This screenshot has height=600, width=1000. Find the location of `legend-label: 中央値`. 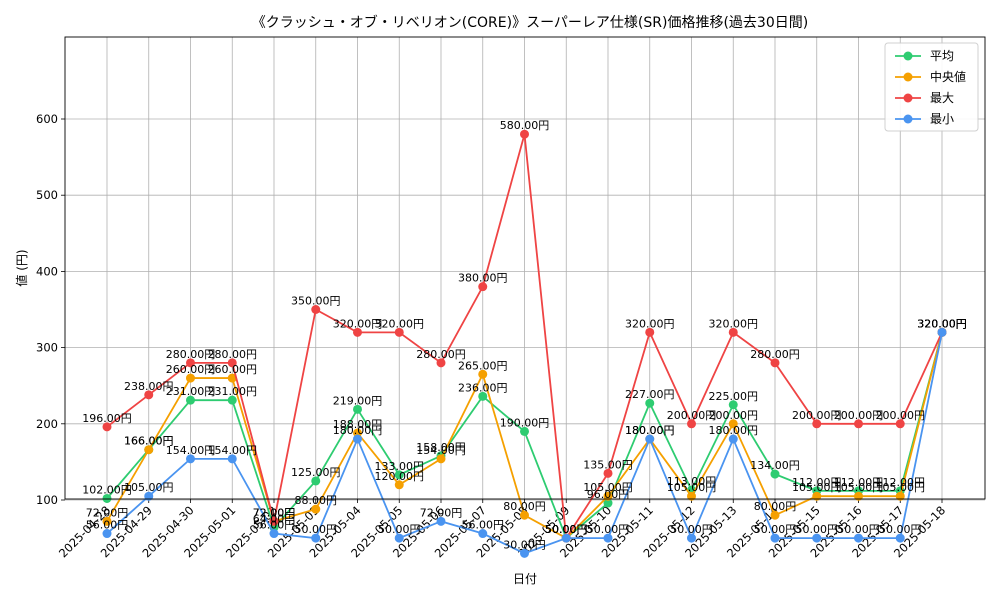

legend-label: 中央値 is located at coordinates (948, 76).